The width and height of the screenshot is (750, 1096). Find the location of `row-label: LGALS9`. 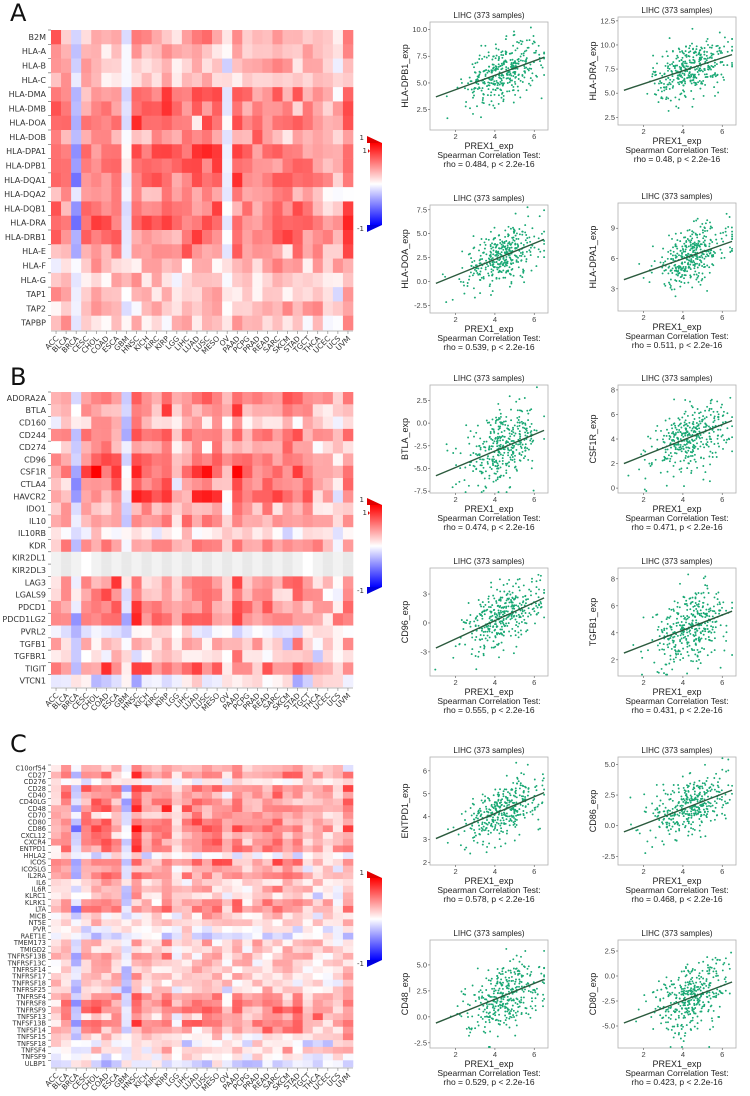

row-label: LGALS9 is located at coordinates (30, 595).